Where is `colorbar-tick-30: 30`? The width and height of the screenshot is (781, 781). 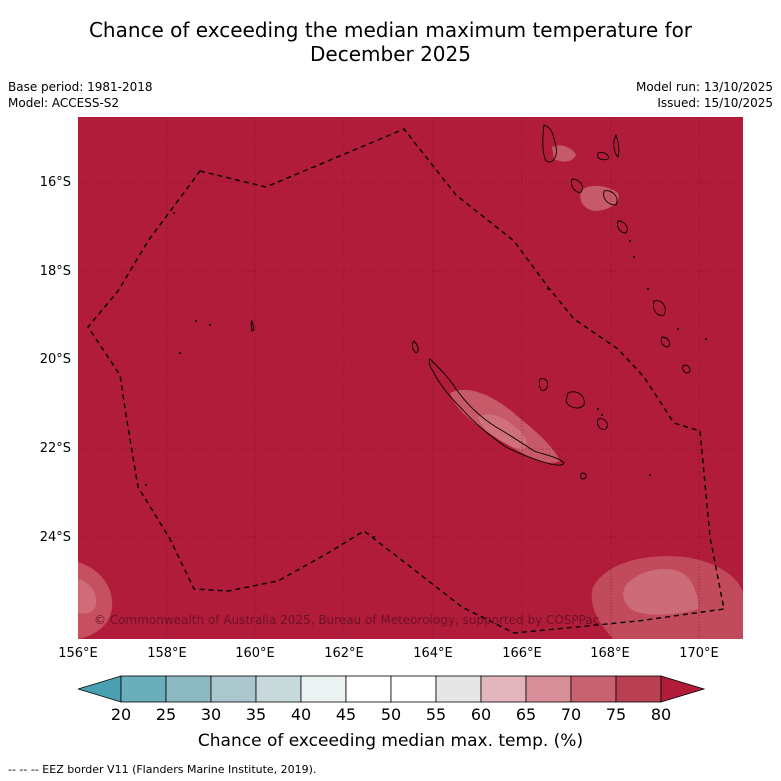
colorbar-tick-30: 30 is located at coordinates (211, 714).